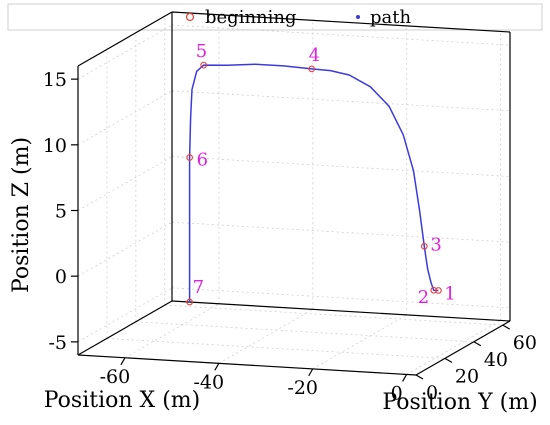 Image resolution: width=550 pixels, height=425 pixels. Describe the element at coordinates (201, 51) in the screenshot. I see `waypoint-label: 5` at that location.